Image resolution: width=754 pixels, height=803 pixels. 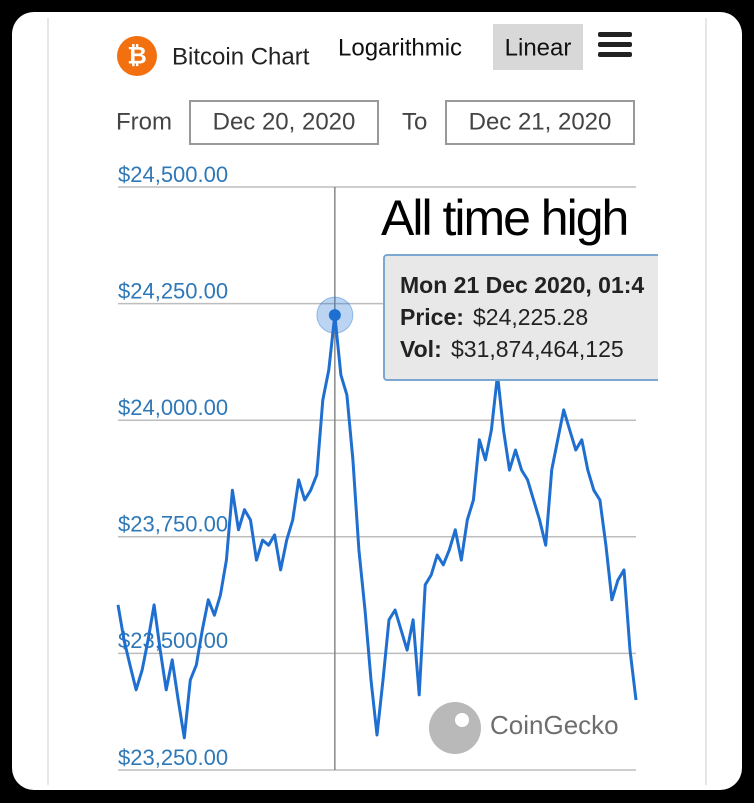 What do you see at coordinates (554, 725) in the screenshot?
I see `watermark-text: CoinGecko` at bounding box center [554, 725].